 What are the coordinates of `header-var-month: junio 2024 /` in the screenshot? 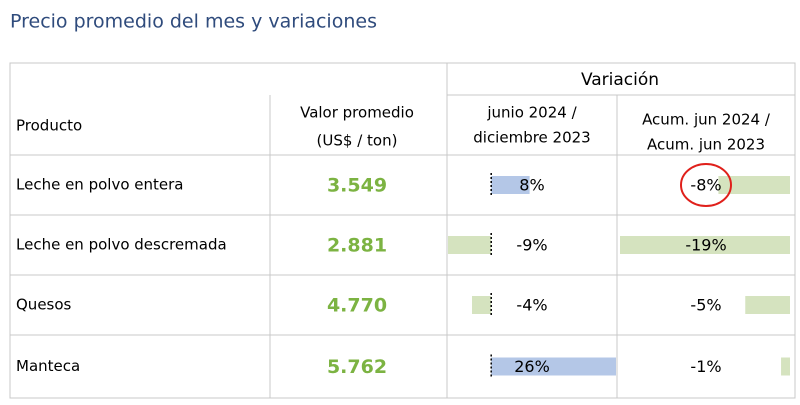 It's located at (531, 113).